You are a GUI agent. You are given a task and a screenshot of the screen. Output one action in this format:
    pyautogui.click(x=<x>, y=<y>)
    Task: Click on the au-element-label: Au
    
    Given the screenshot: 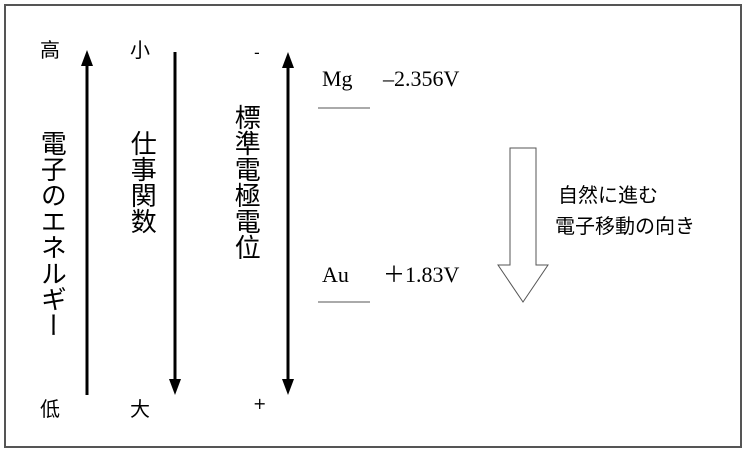 What is the action you would take?
    pyautogui.click(x=335, y=274)
    